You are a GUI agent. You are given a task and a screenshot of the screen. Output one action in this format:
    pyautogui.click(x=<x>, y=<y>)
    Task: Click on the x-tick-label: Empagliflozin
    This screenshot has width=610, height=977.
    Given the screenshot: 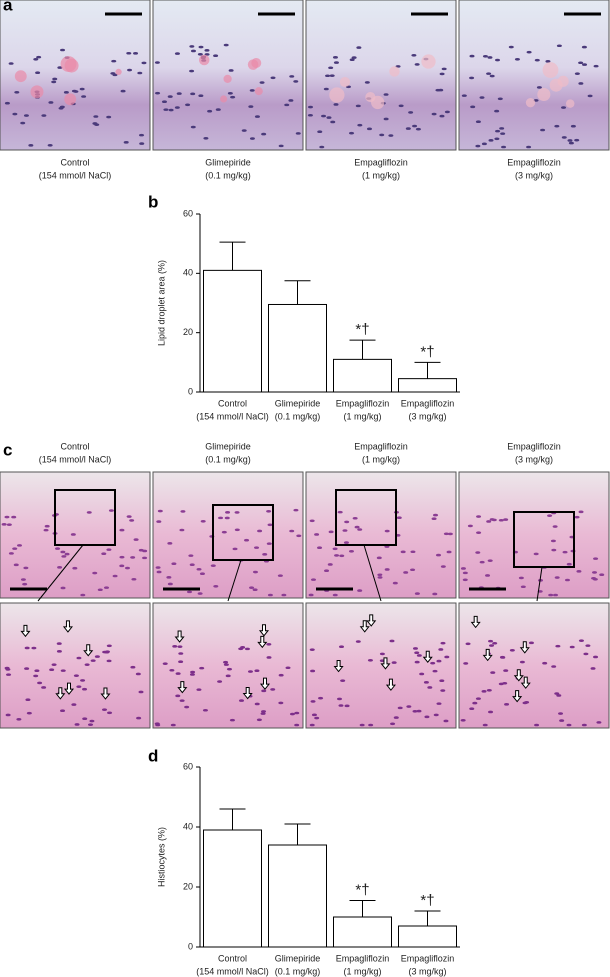 What is the action you would take?
    pyautogui.click(x=428, y=403)
    